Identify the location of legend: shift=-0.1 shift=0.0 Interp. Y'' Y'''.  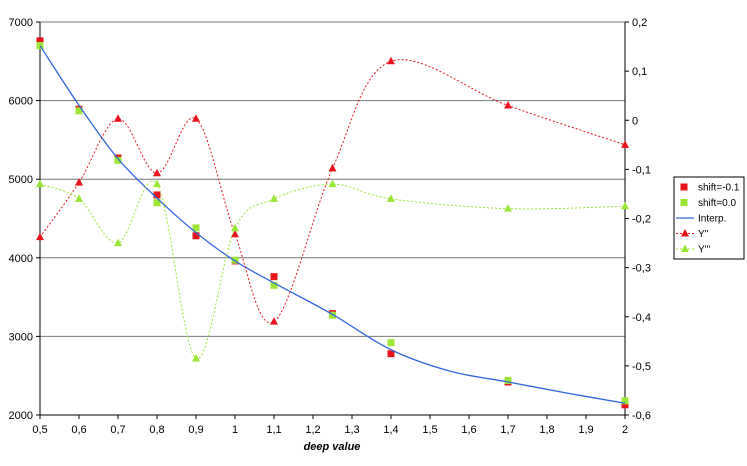
(709, 218).